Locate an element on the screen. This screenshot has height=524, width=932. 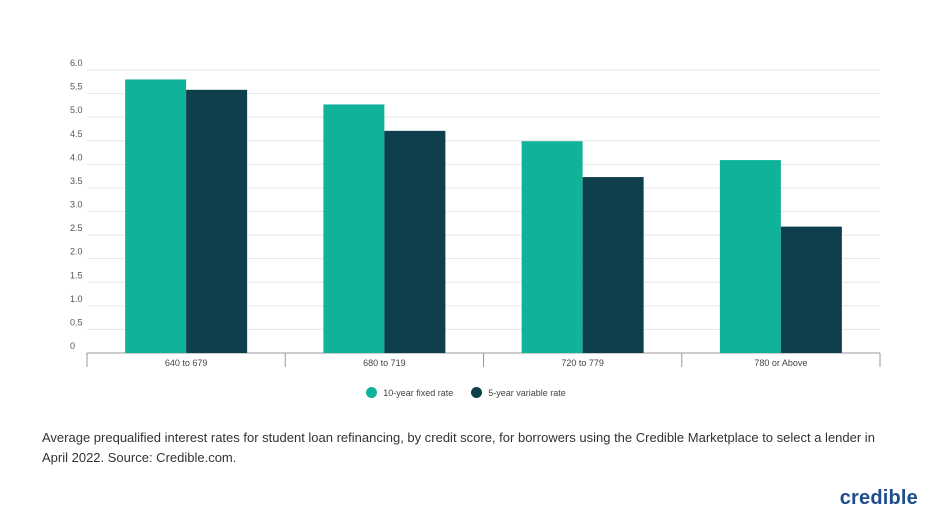
legend-label-fixed: 10-year fixed rate is located at coordinates (418, 392).